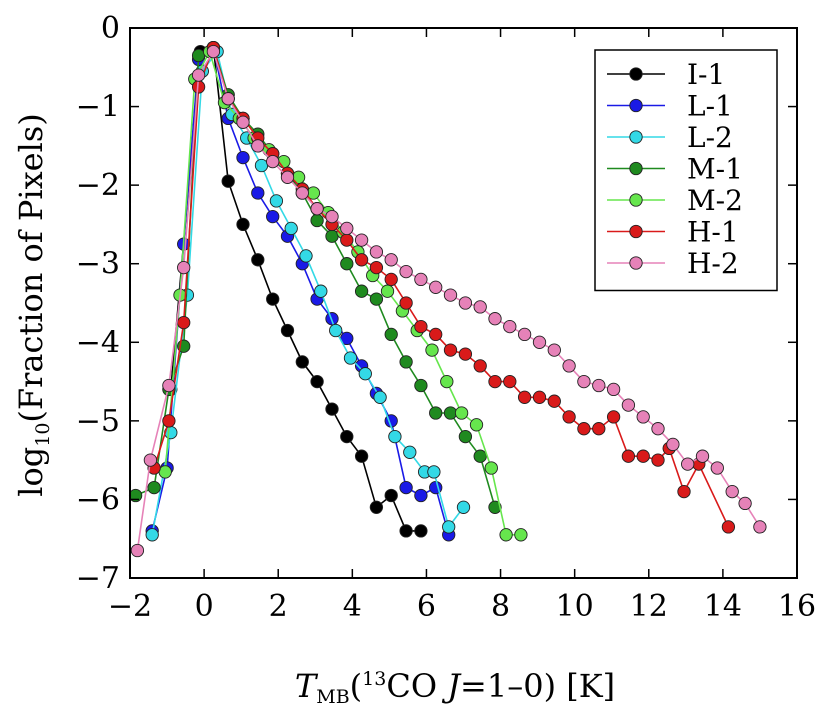 This screenshot has width=830, height=710. I want to click on y-tick-label: −6, so click(98, 499).